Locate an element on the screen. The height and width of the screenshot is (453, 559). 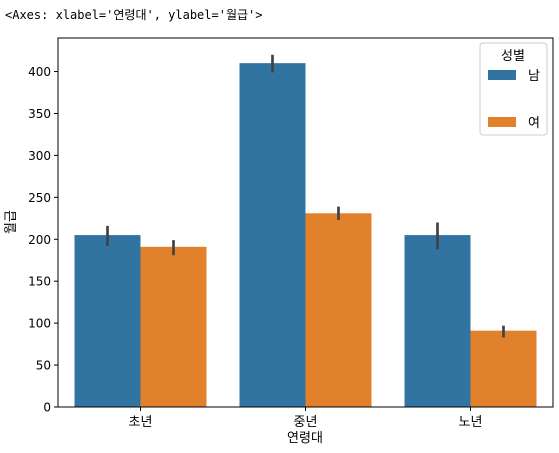
legend-label-male: 남 is located at coordinates (534, 76).